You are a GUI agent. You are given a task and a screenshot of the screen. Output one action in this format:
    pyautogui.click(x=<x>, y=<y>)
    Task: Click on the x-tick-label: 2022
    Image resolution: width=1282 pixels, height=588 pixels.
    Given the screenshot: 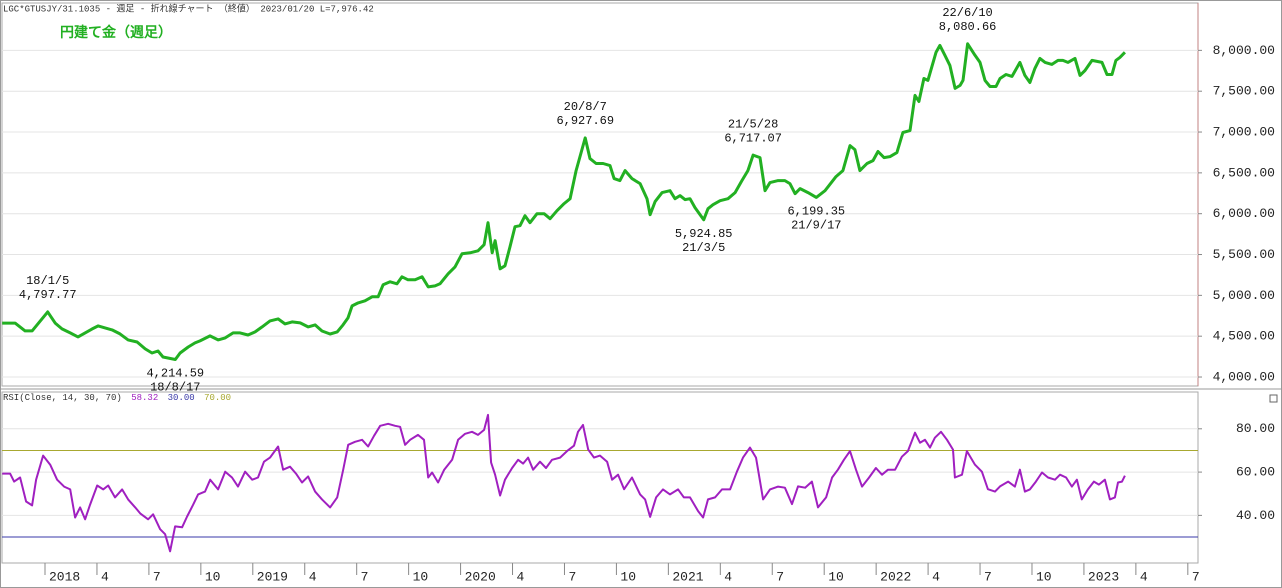 What is the action you would take?
    pyautogui.click(x=895, y=576)
    